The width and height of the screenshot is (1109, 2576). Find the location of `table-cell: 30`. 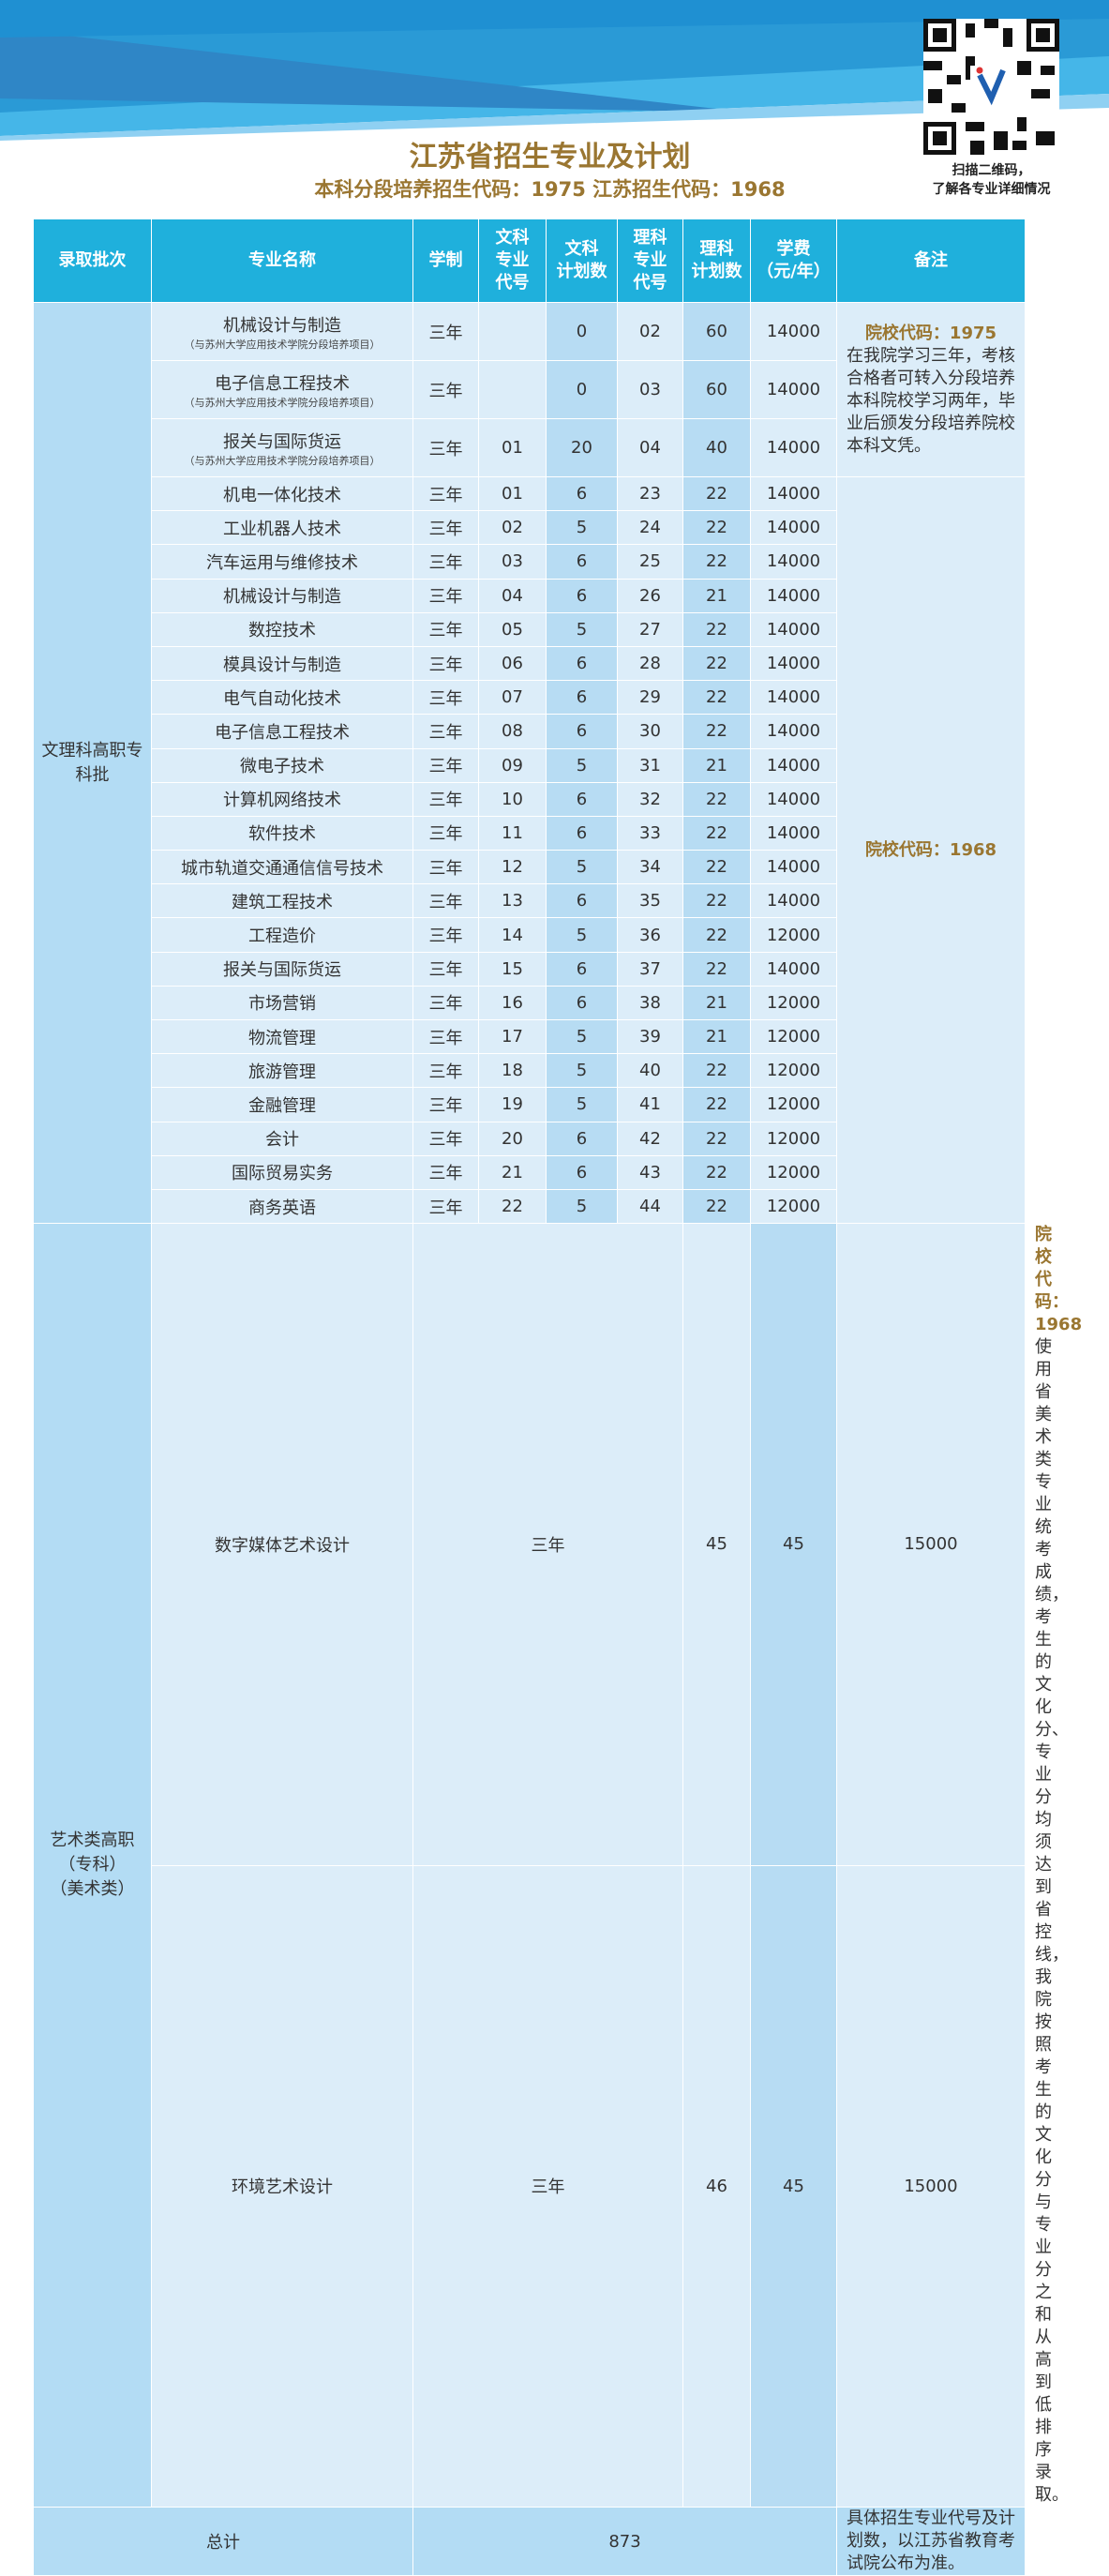

table-cell: 30 is located at coordinates (650, 731).